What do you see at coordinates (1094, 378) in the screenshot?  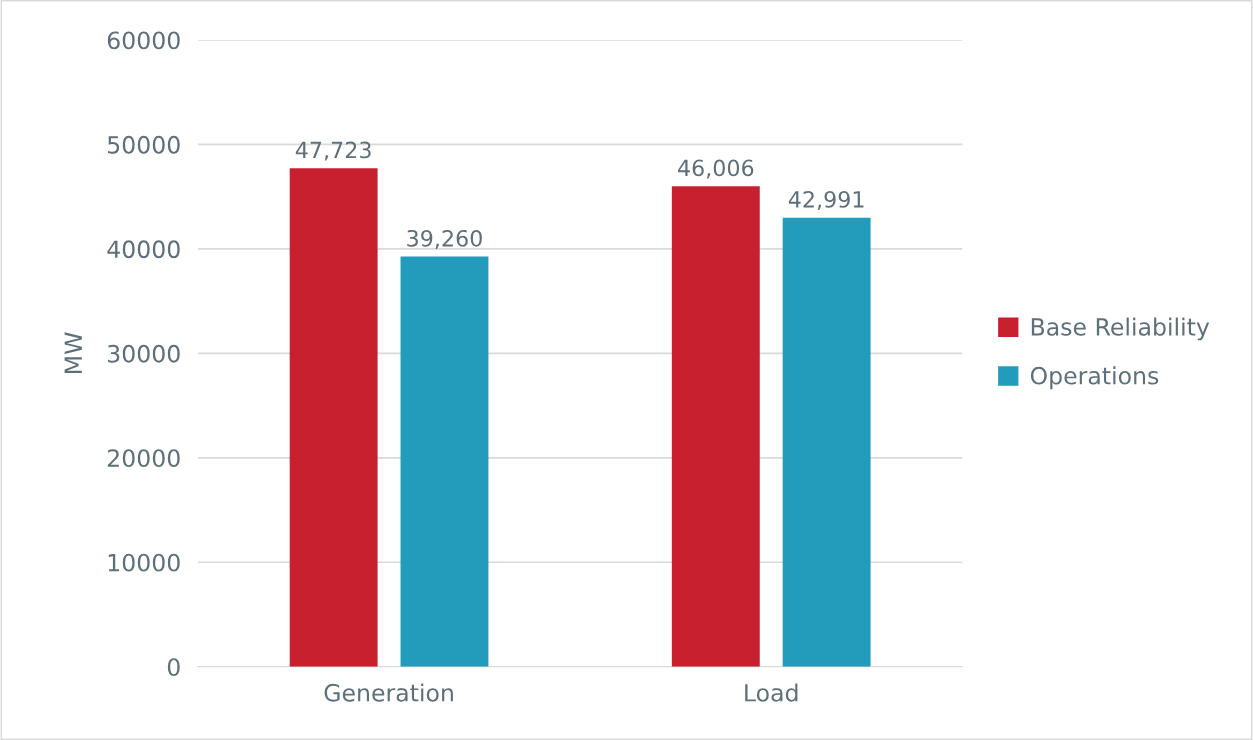 I see `legend-label: Operations` at bounding box center [1094, 378].